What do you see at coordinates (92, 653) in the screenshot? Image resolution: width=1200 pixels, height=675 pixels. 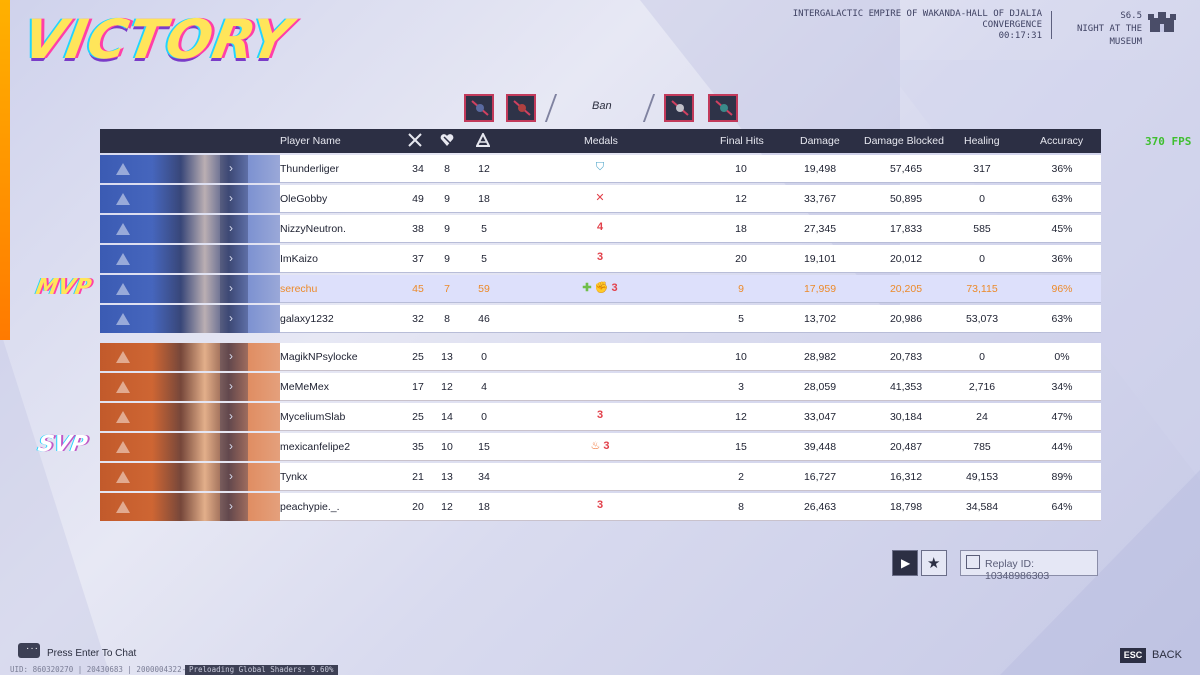 I see `chat-label: Press Enter To Chat` at bounding box center [92, 653].